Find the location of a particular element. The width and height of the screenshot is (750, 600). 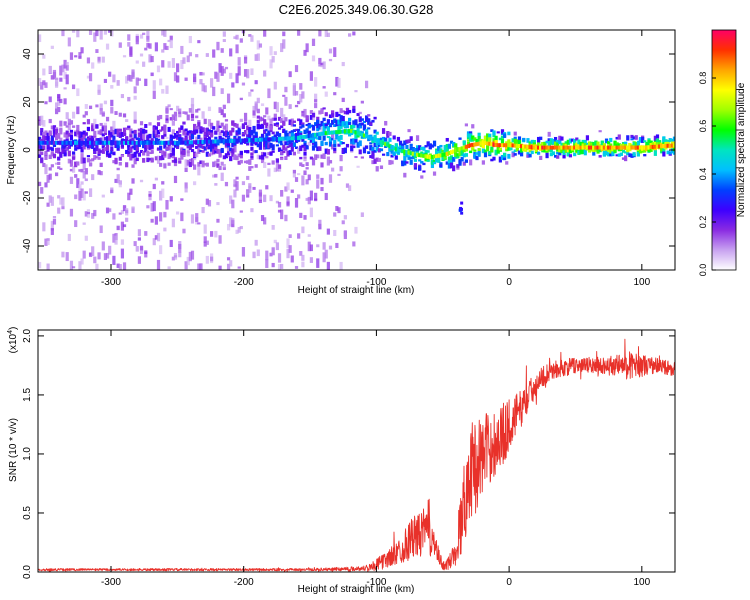

colorbar-tick-label: 0.4 is located at coordinates (703, 174).